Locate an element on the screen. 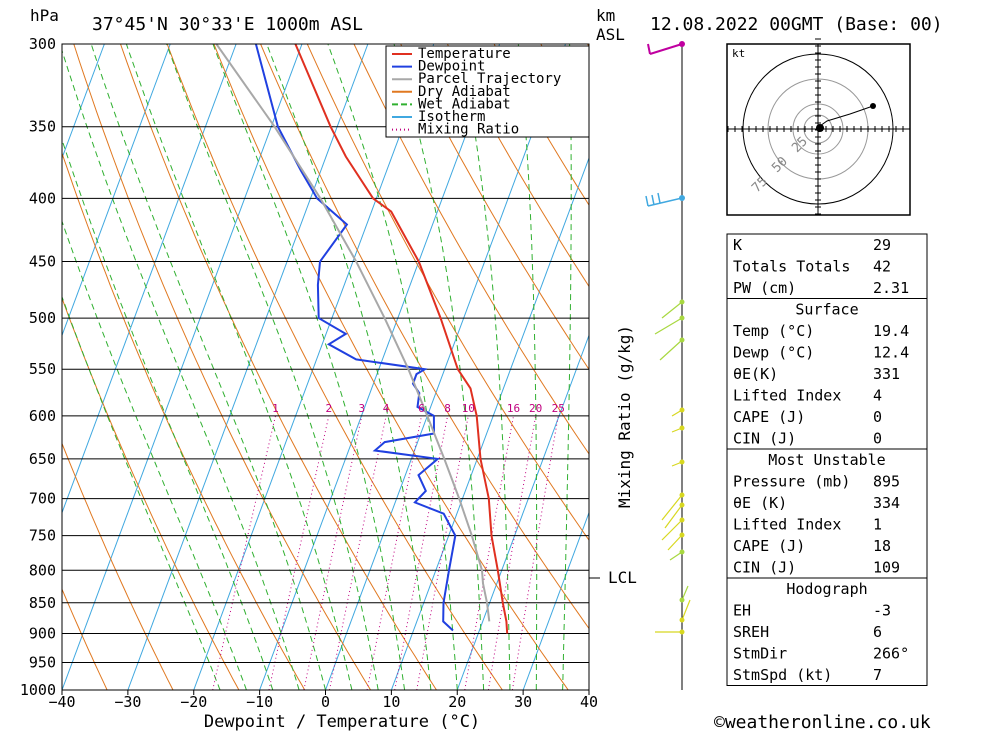 The height and width of the screenshot is (737, 1000). mixing-ratio-label: 25 is located at coordinates (558, 408).